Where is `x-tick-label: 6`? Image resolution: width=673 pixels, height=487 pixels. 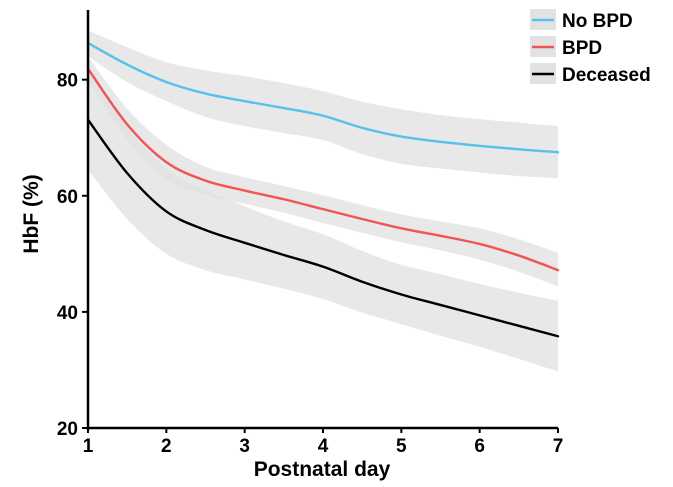 x-tick-label: 6 is located at coordinates (479, 446).